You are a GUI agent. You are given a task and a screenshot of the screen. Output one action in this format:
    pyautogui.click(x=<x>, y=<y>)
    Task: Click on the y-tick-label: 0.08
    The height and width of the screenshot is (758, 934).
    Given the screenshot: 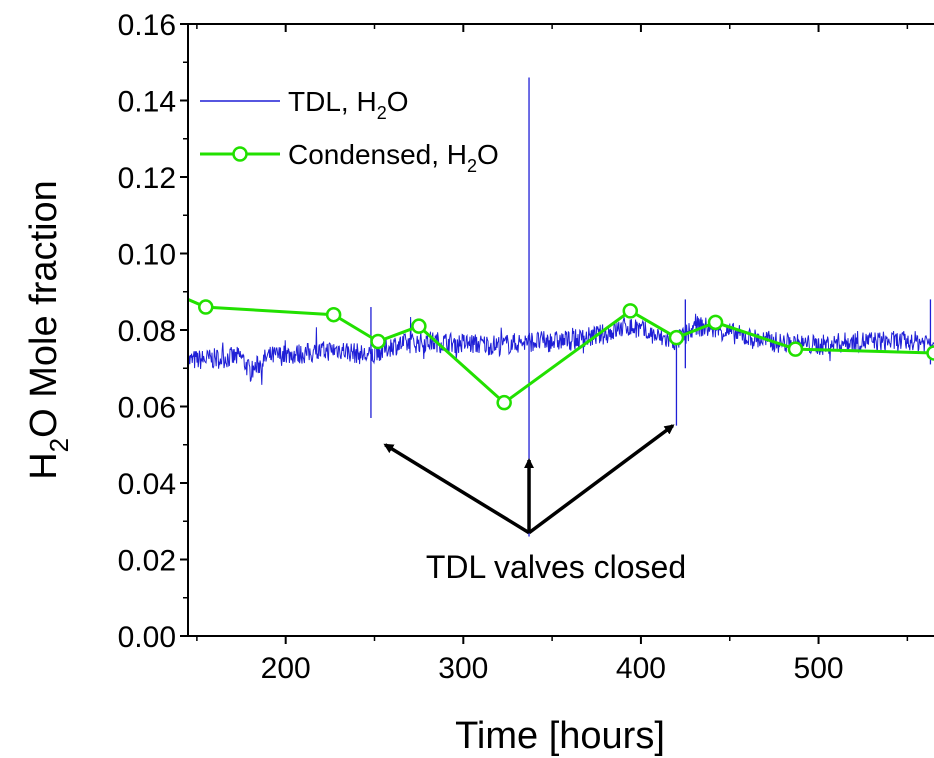 What is the action you would take?
    pyautogui.click(x=147, y=331)
    